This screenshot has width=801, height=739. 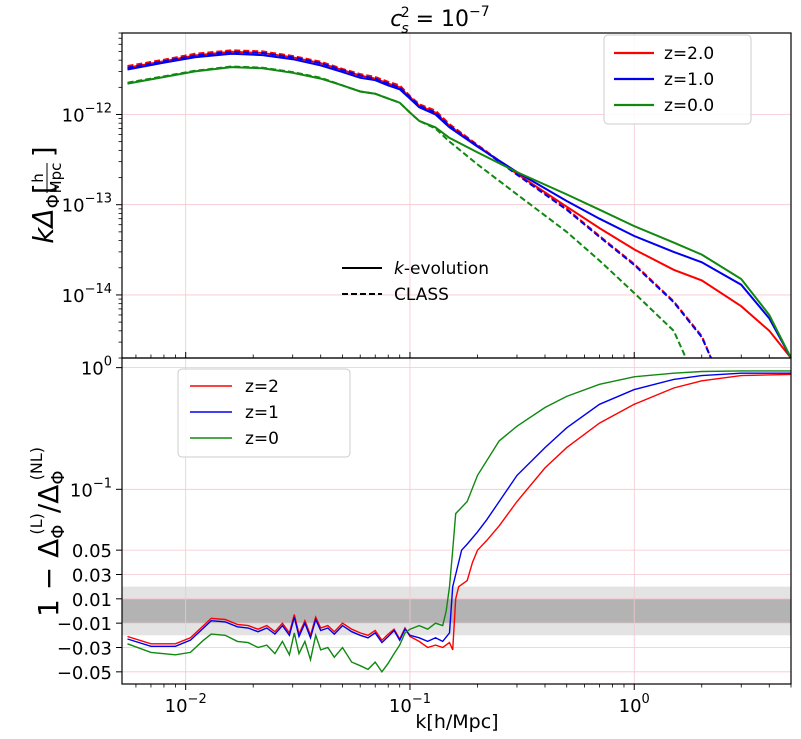 I want to click on svg-text: 1 − ΔΦ(L)/ΔΦ(NL), so click(x=48, y=532).